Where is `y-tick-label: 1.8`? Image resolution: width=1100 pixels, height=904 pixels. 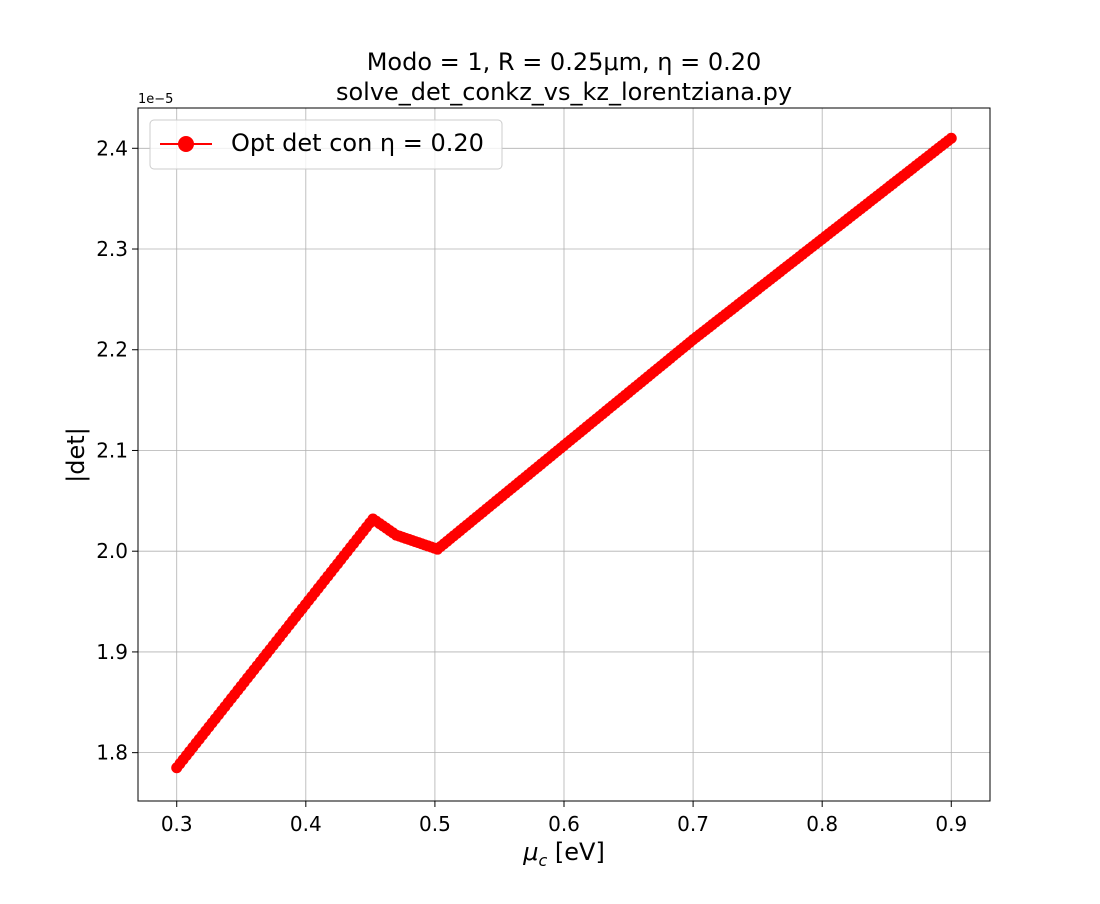
y-tick-label: 1.8 is located at coordinates (112, 753).